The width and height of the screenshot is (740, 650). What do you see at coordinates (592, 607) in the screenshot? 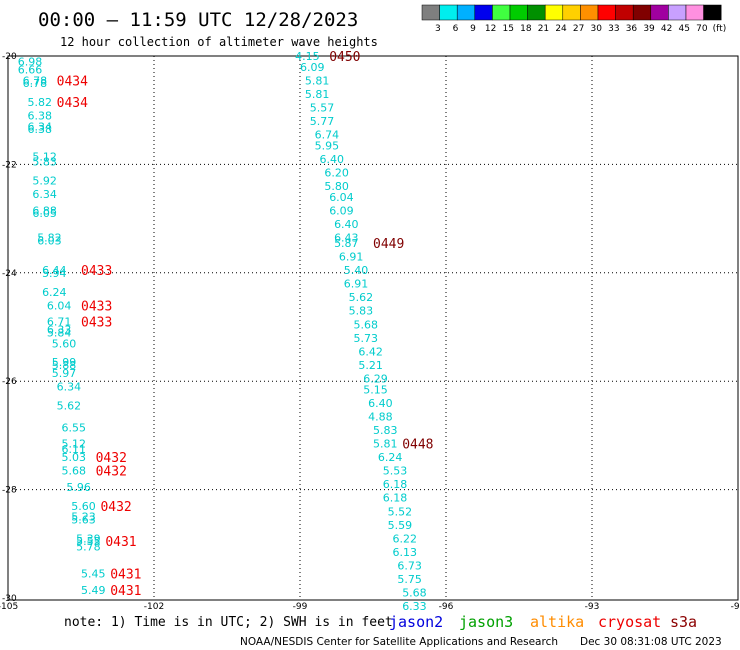
I see `x-tick-label: -93` at bounding box center [592, 607].